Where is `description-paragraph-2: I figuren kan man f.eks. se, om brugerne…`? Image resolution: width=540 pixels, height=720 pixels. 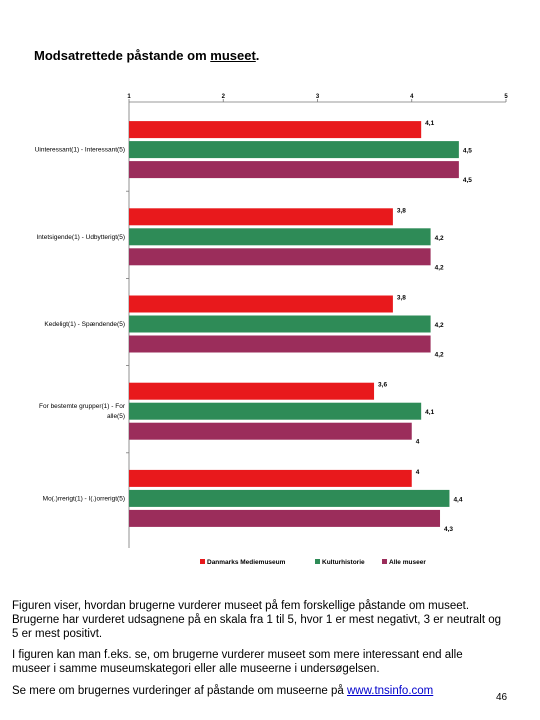
description-paragraph-2: I figuren kan man f.eks. se, om brugerne… is located at coordinates (237, 662).